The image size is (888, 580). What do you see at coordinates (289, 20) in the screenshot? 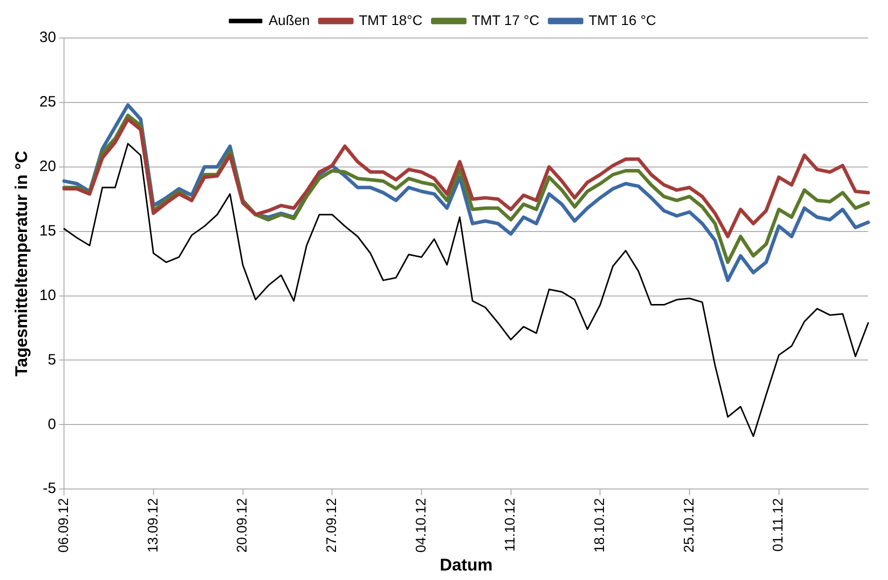
I see `legend-label: Außen` at bounding box center [289, 20].